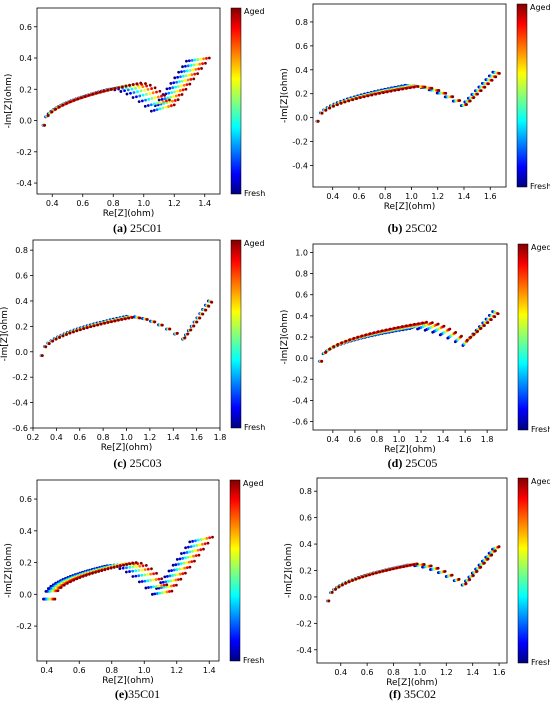 Image resolution: width=550 pixels, height=703 pixels. I want to click on x-tick-label: 1.6, so click(490, 196).